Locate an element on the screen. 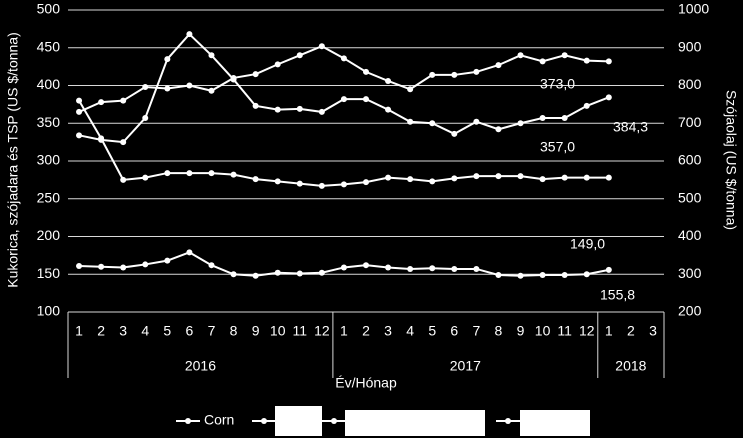 This screenshot has height=438, width=743. x-group-label: 2016 is located at coordinates (200, 366).